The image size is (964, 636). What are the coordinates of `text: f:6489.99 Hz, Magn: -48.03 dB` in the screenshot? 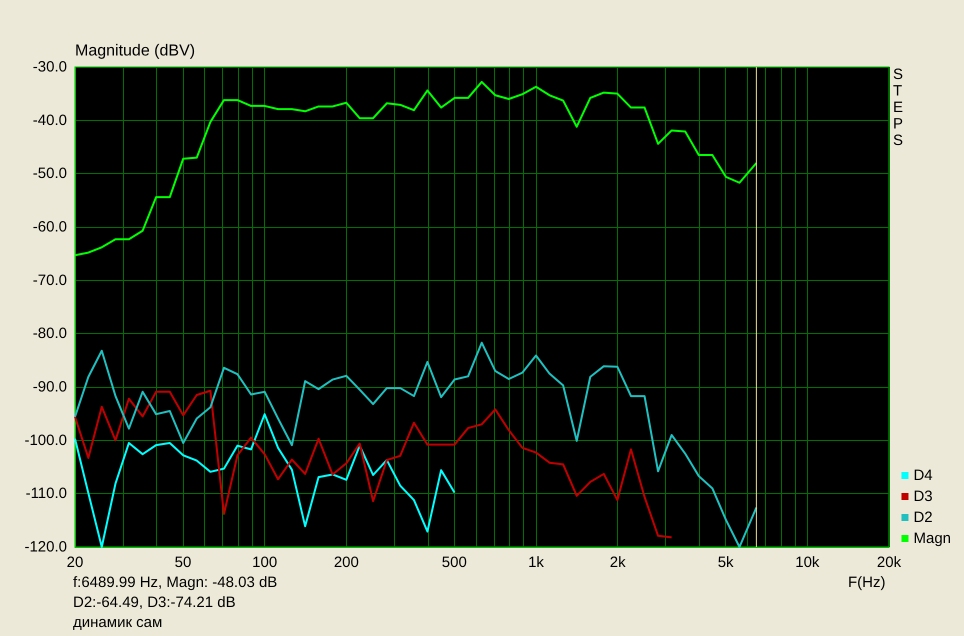 It's located at (175, 582).